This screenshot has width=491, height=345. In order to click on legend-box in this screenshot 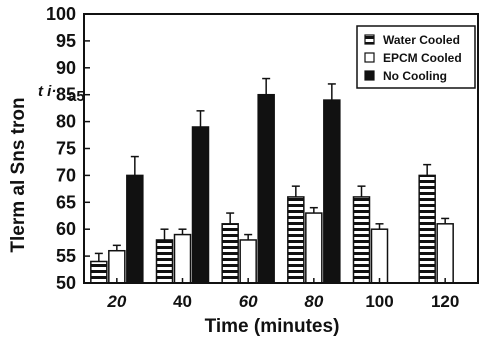, I will do `click(416, 57)`.